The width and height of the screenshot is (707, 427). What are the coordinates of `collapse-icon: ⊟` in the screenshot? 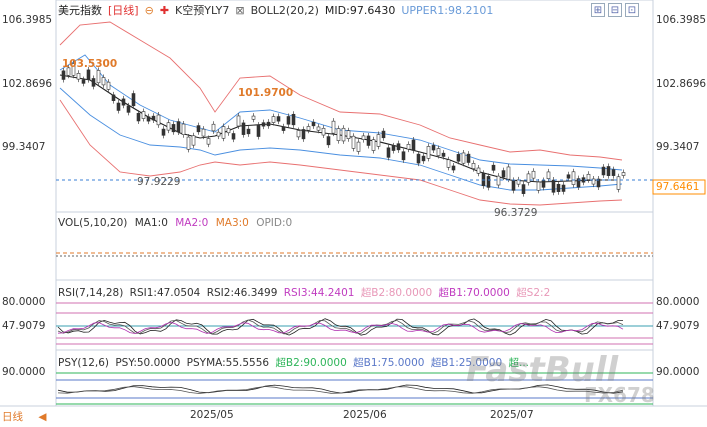 It's located at (615, 10).